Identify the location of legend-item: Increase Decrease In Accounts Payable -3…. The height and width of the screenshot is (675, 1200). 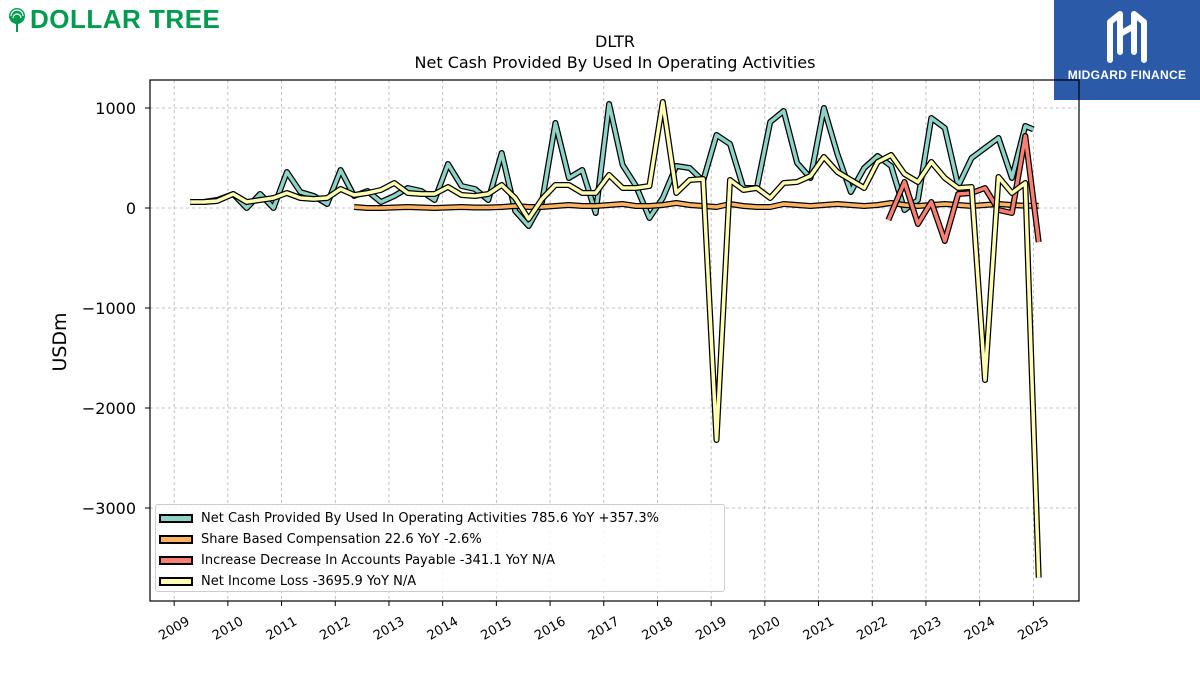
(441, 560).